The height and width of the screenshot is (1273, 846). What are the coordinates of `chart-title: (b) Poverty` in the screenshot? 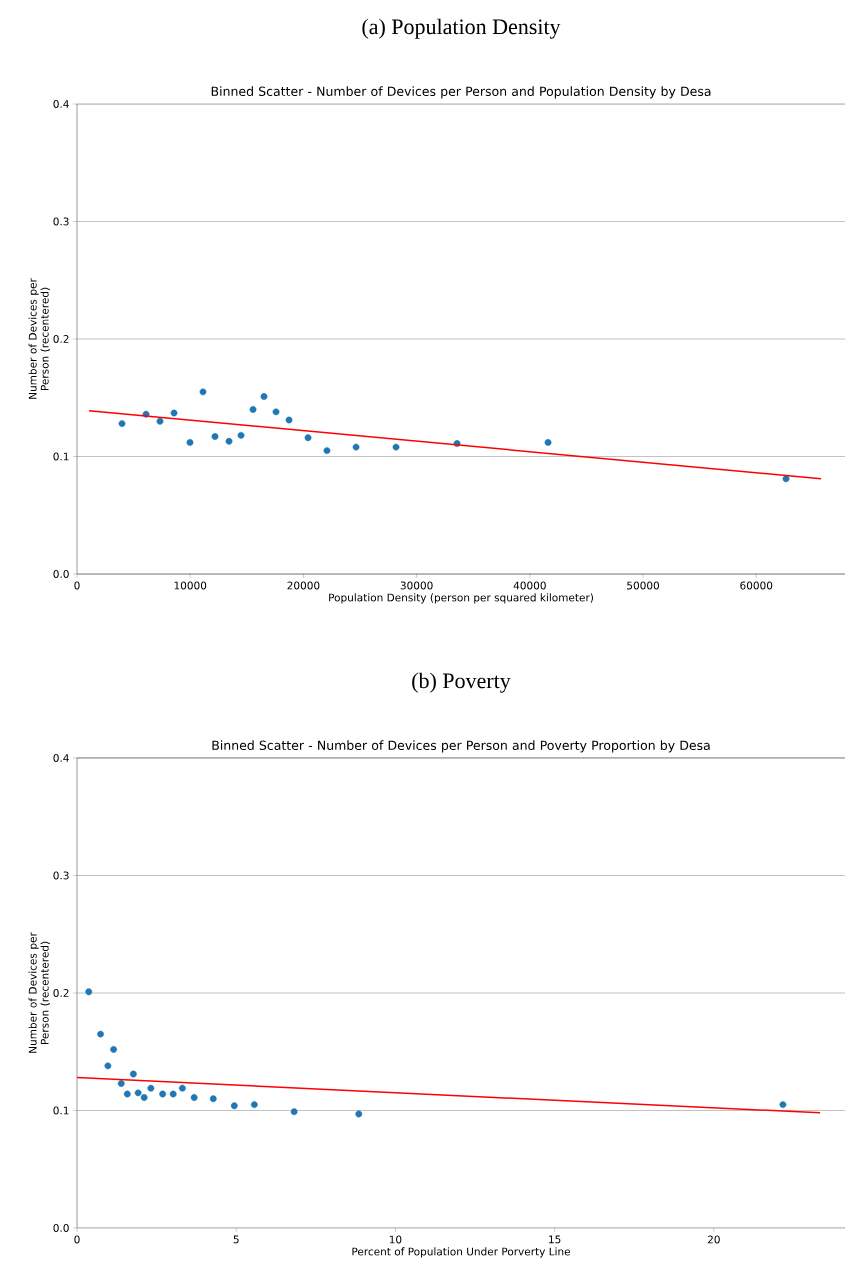 It's located at (461, 682).